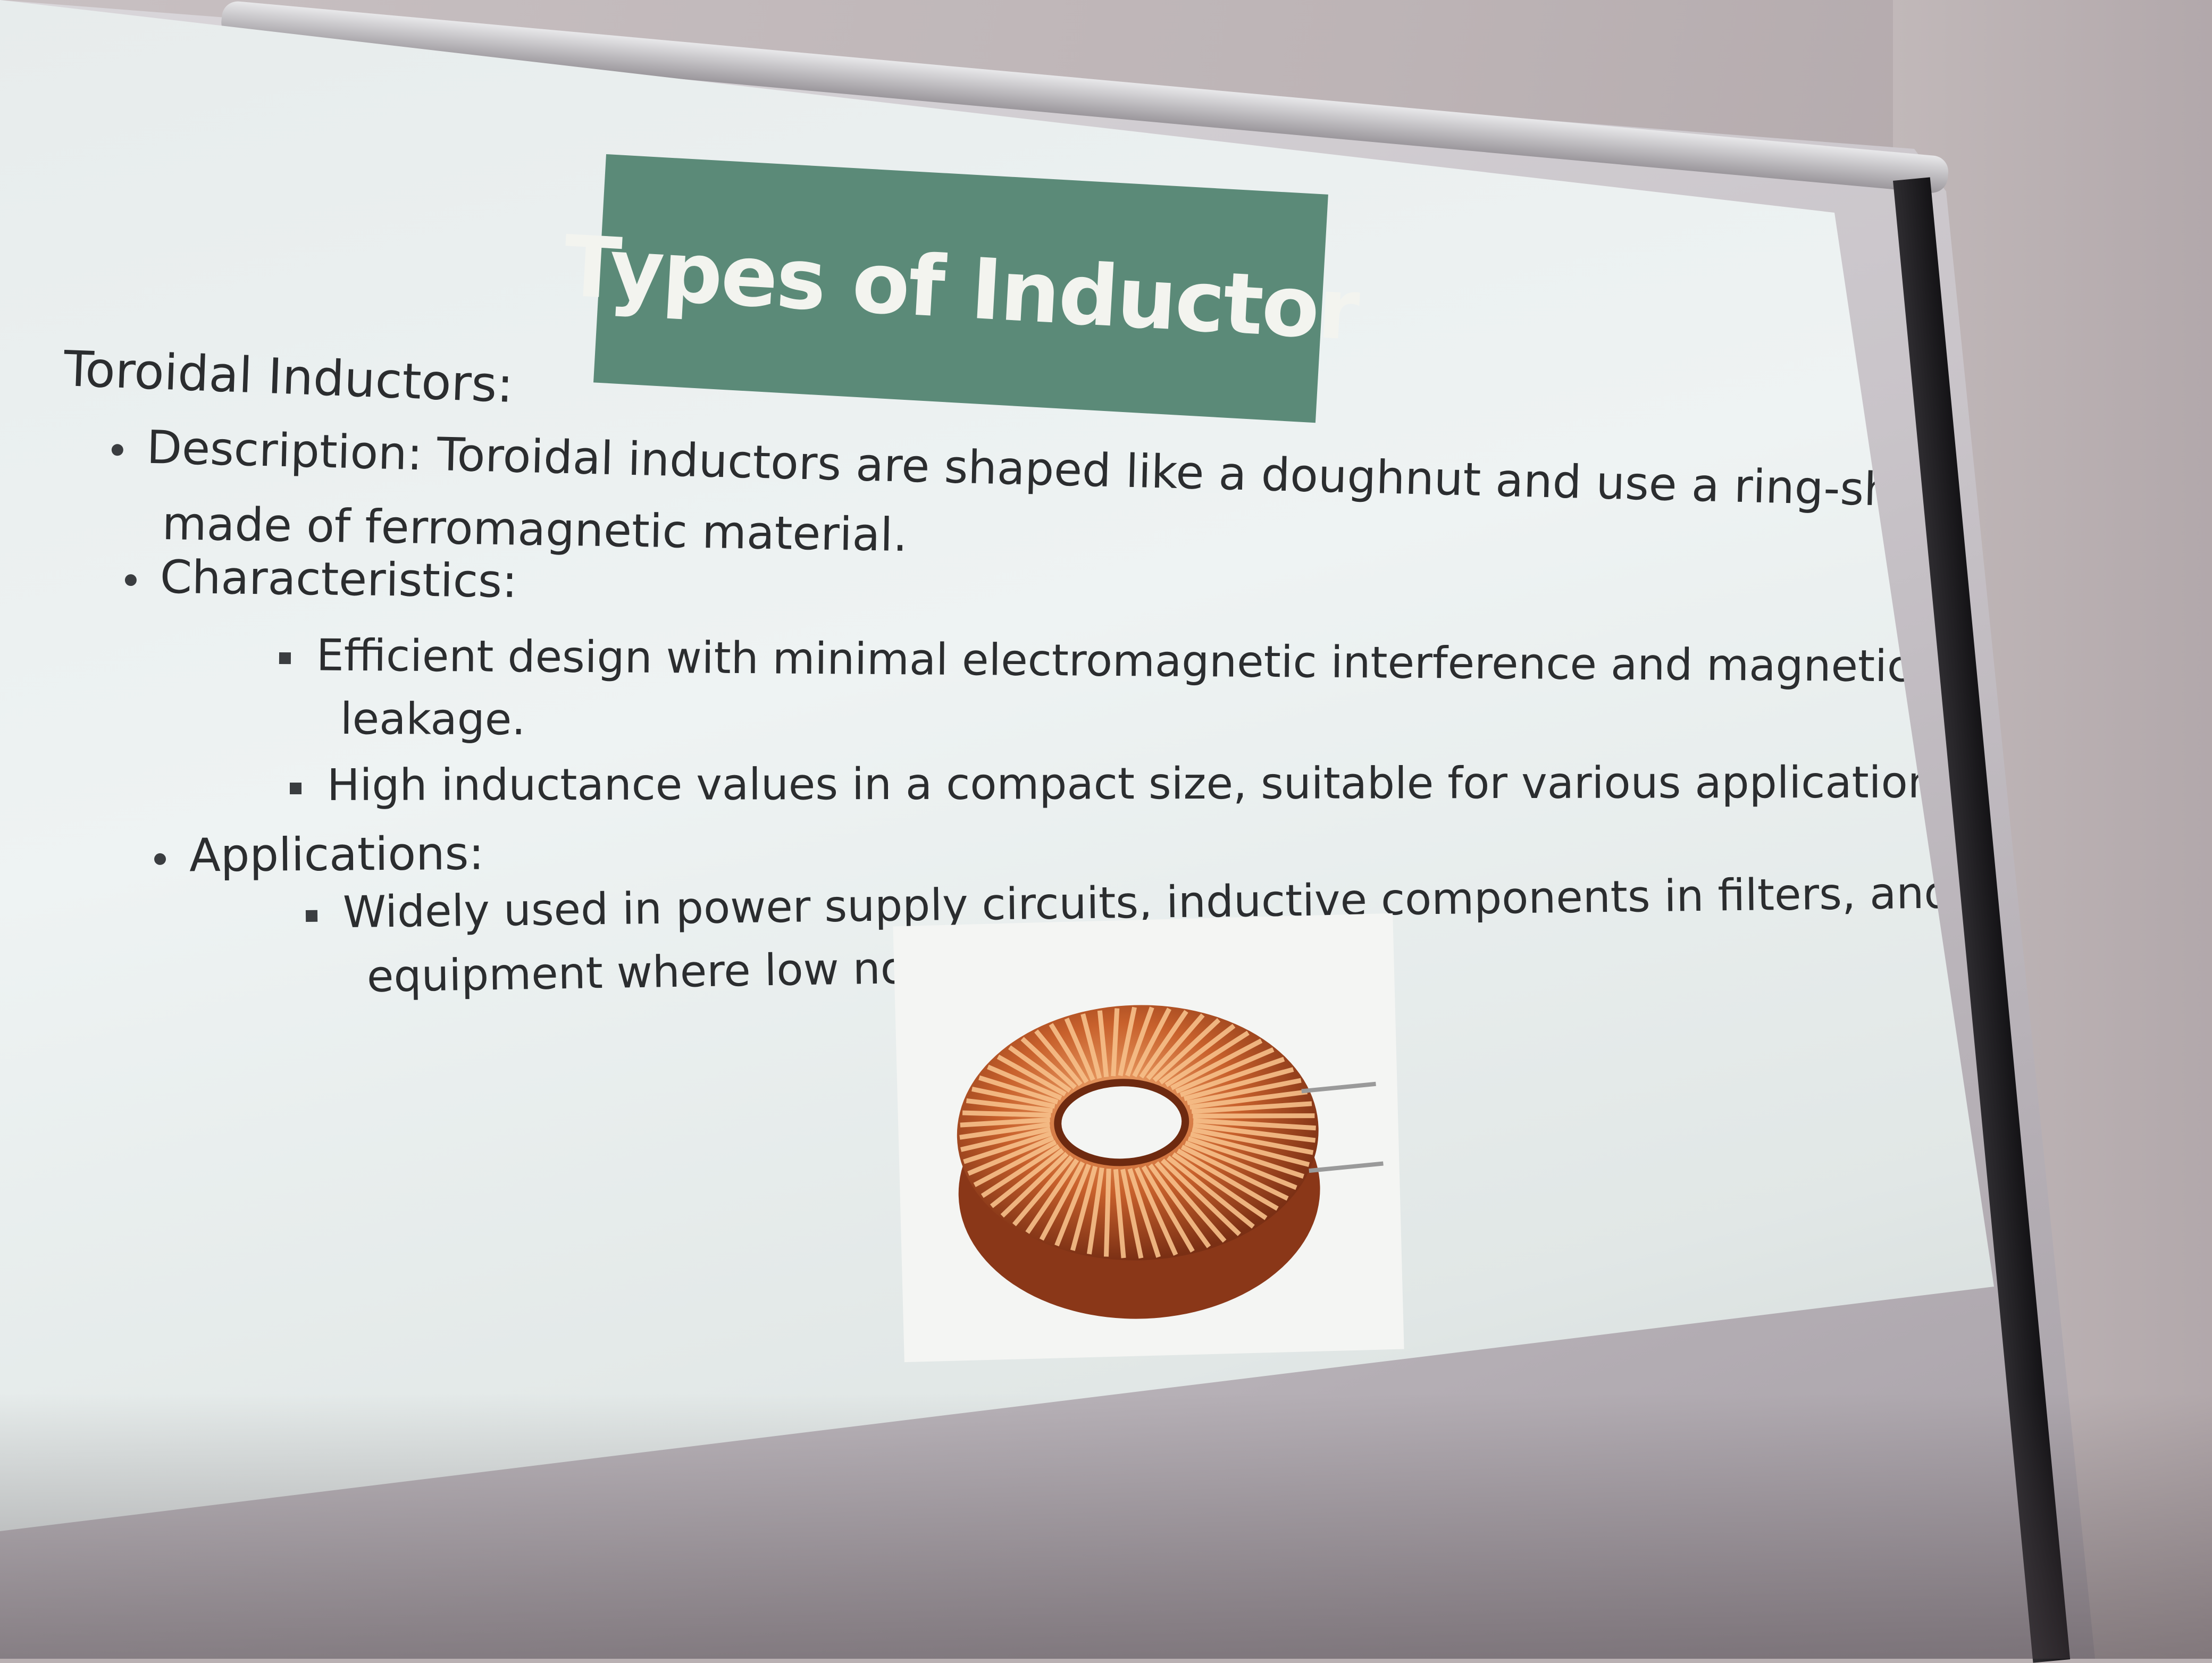  I want to click on slide-title-box: Types of Inductor, so click(960, 288).